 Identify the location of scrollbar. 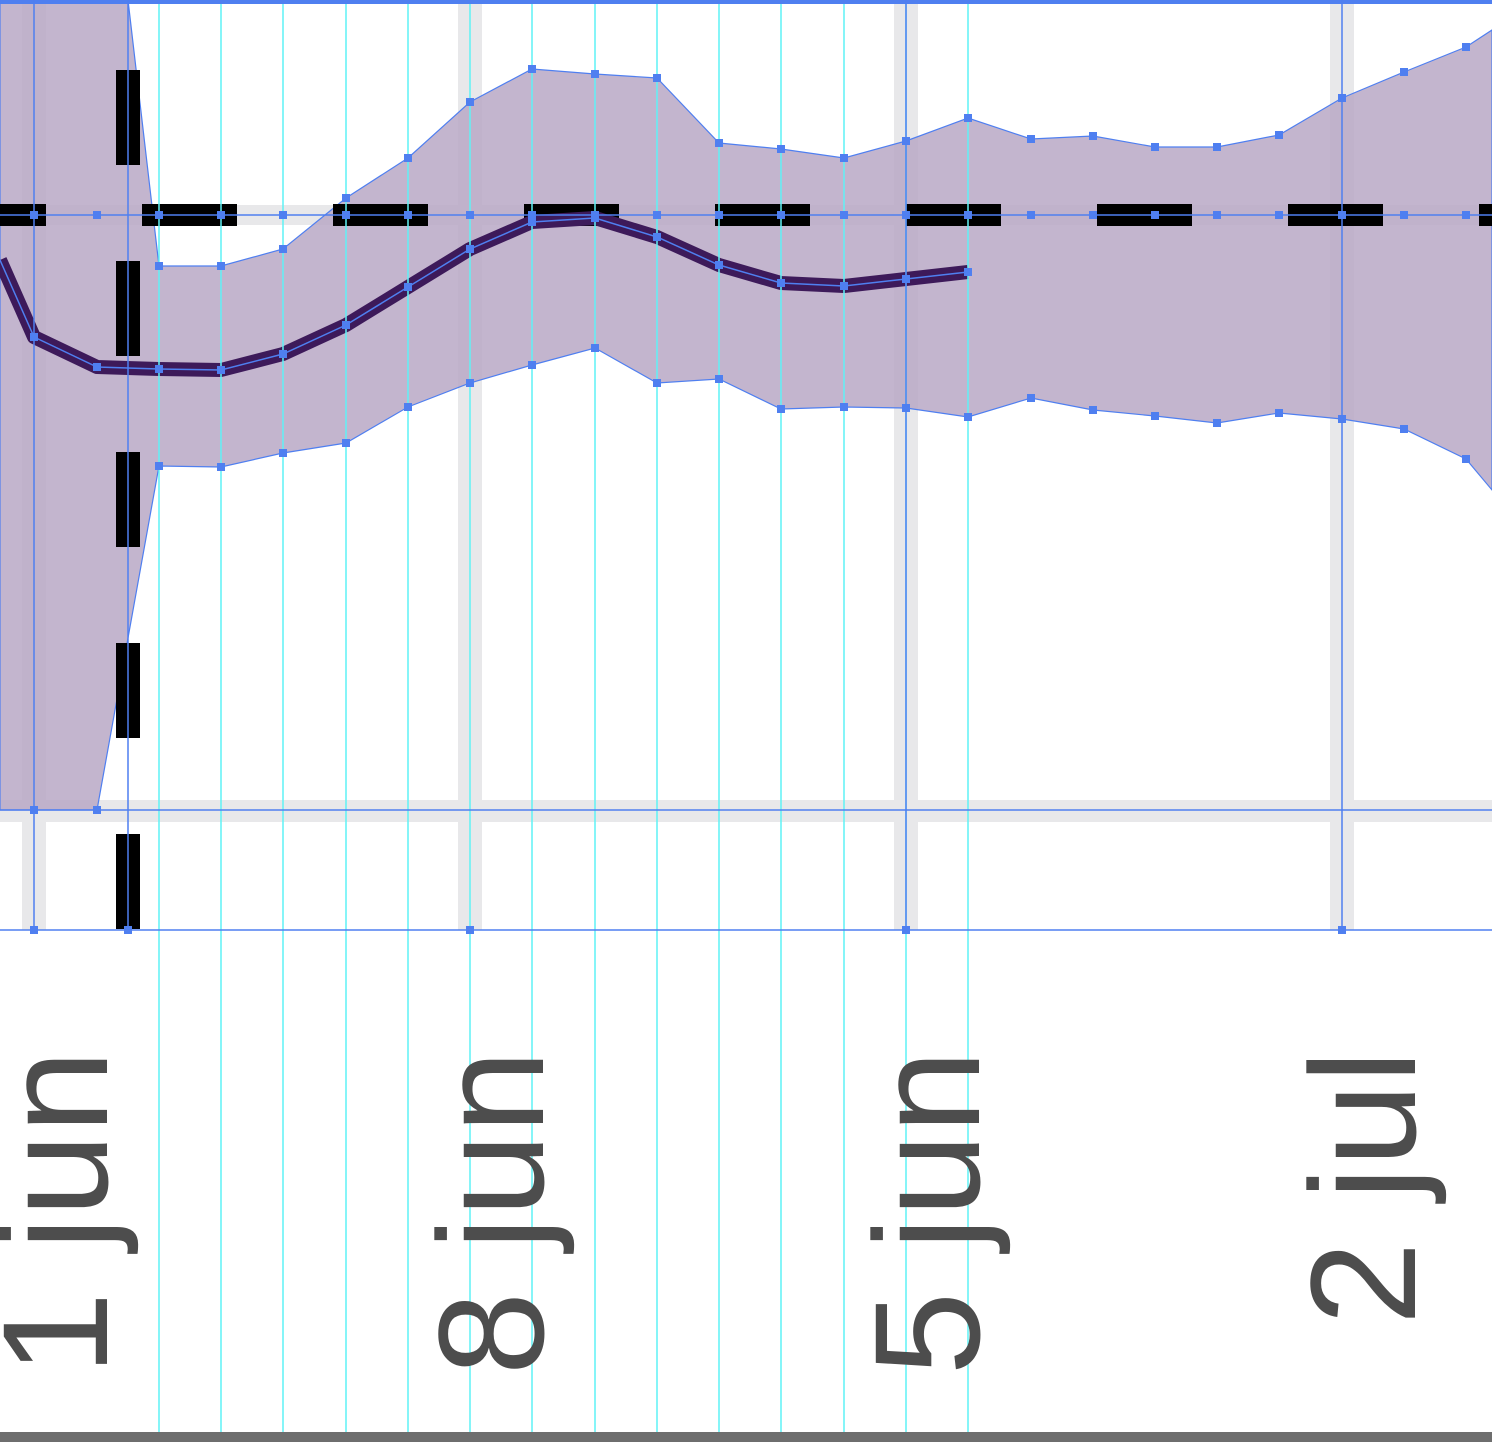
(746, 1437).